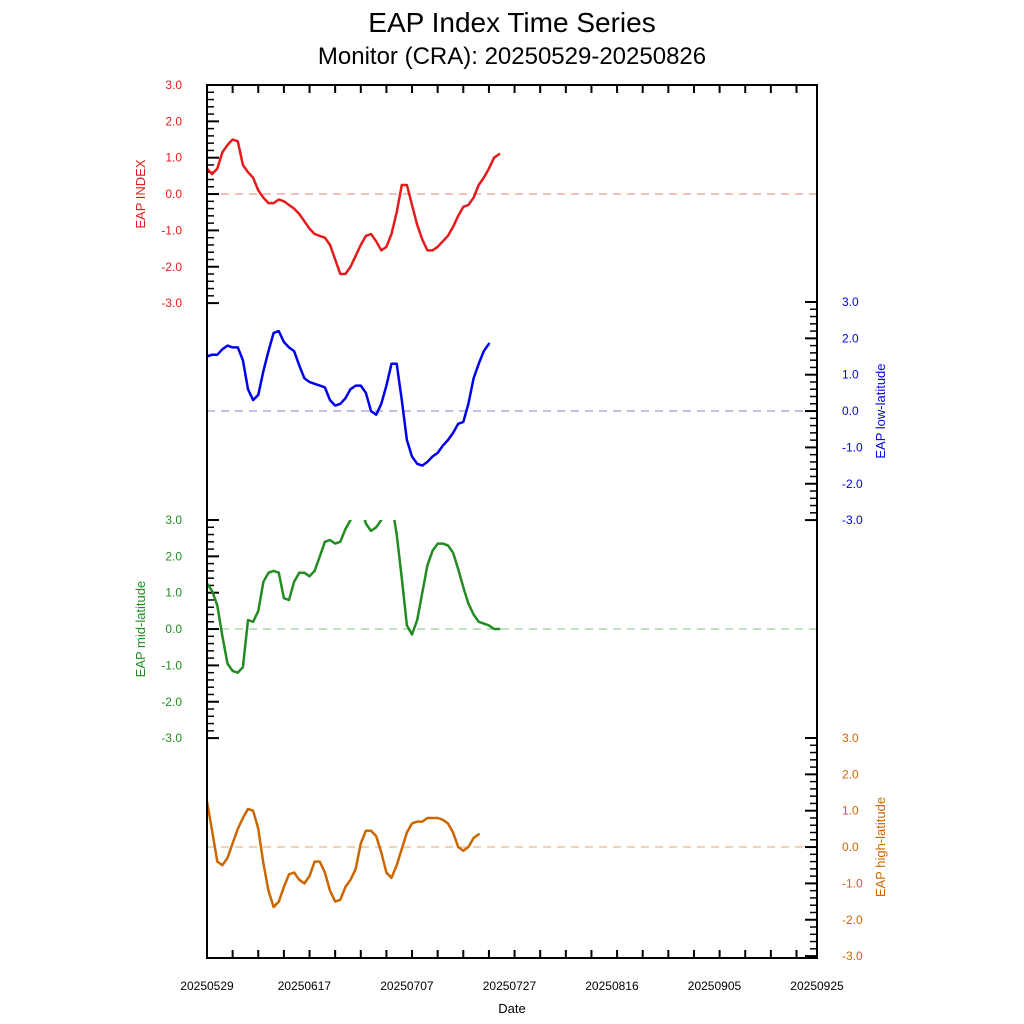 Image resolution: width=1024 pixels, height=1024 pixels. What do you see at coordinates (612, 986) in the screenshot?
I see `x-tick-label: 20250816` at bounding box center [612, 986].